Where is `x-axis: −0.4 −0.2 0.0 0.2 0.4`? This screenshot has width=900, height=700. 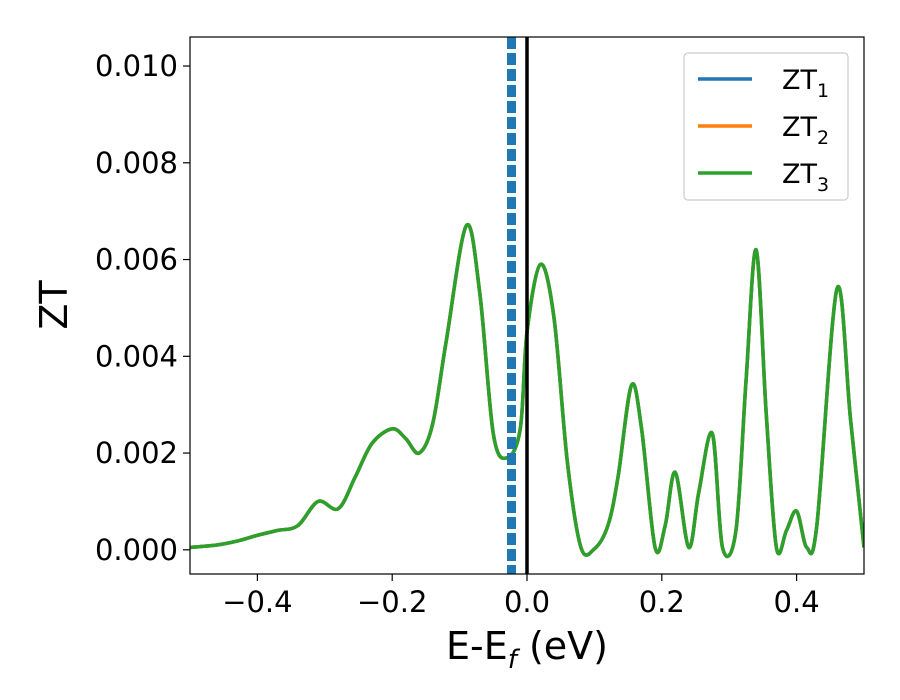 x-axis: −0.4 −0.2 0.0 0.2 0.4 is located at coordinates (521, 596).